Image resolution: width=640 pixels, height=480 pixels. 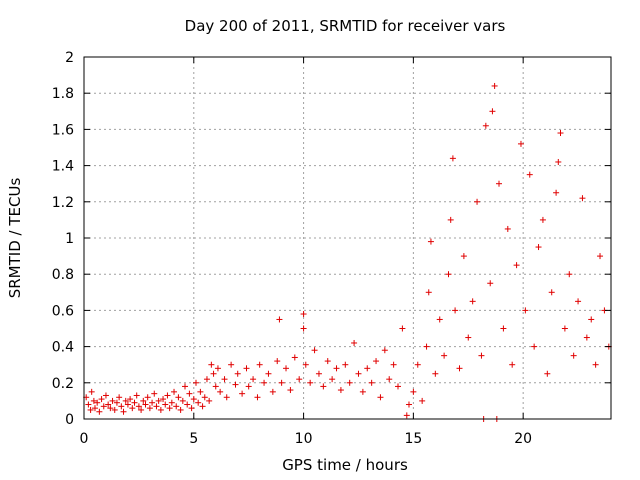 What do you see at coordinates (63, 311) in the screenshot?
I see `y-tick-label: 0.6` at bounding box center [63, 311].